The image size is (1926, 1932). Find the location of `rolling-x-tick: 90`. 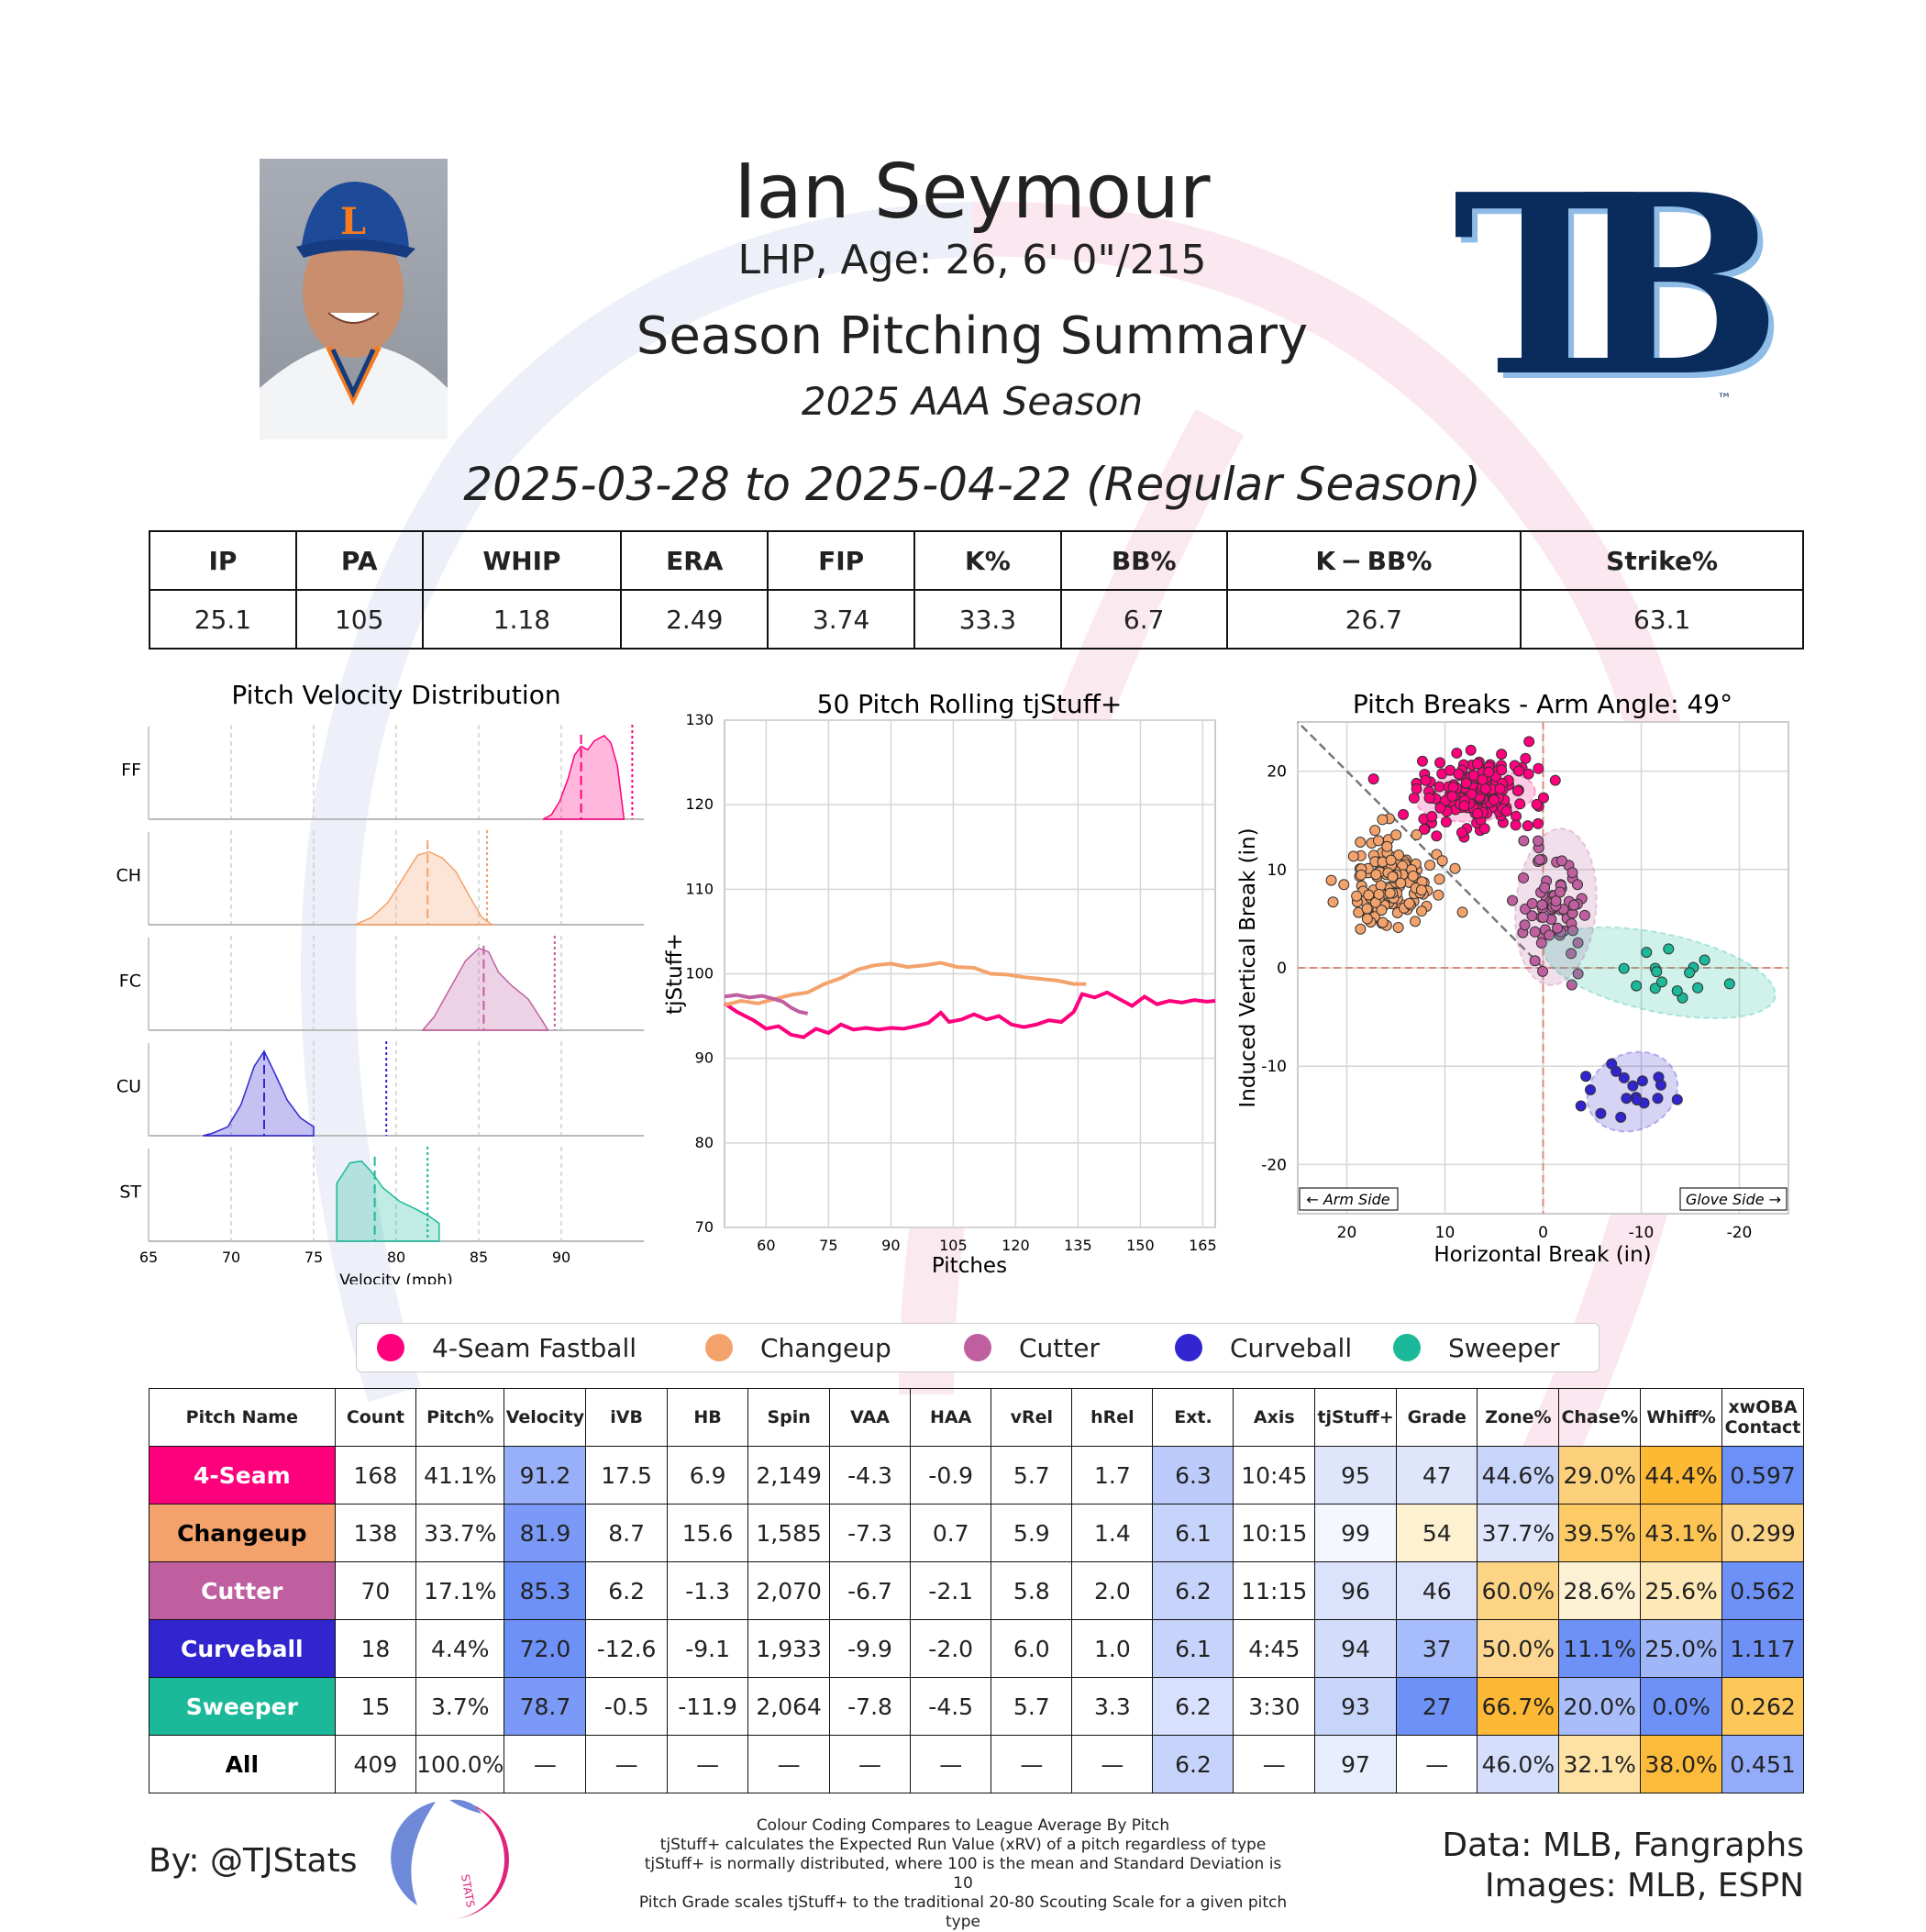

rolling-x-tick: 90 is located at coordinates (890, 1245).